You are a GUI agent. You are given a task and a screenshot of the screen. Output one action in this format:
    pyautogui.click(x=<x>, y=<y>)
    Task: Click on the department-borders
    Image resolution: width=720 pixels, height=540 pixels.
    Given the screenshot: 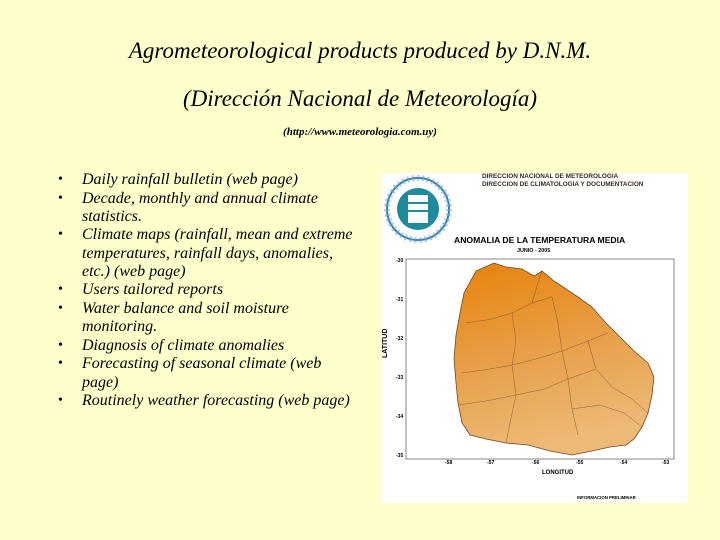 What is the action you would take?
    pyautogui.click(x=553, y=357)
    